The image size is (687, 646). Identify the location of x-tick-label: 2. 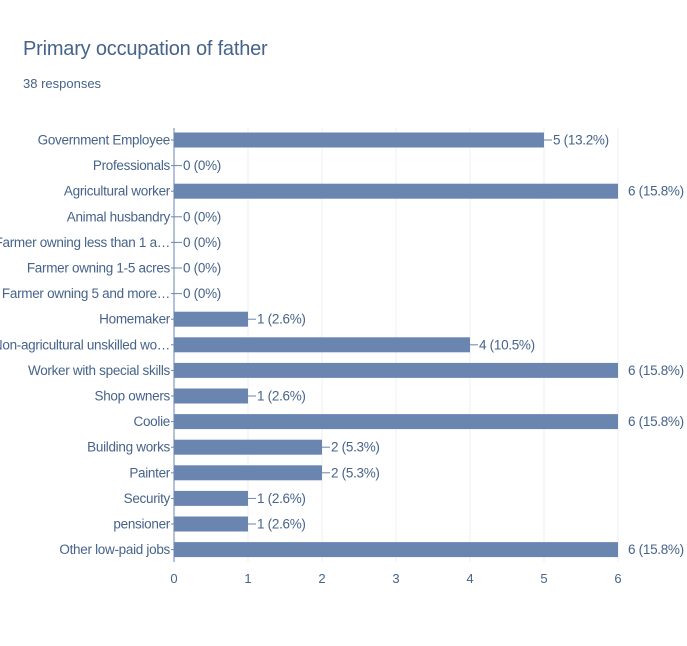
(321, 578).